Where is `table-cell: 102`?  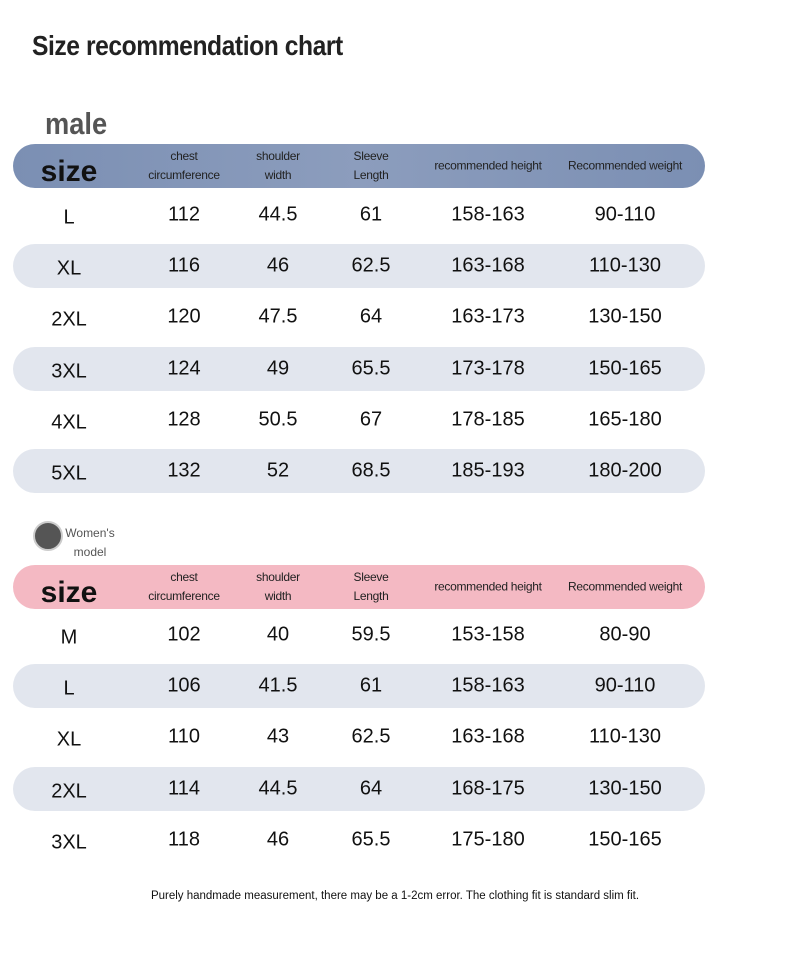 table-cell: 102 is located at coordinates (184, 634).